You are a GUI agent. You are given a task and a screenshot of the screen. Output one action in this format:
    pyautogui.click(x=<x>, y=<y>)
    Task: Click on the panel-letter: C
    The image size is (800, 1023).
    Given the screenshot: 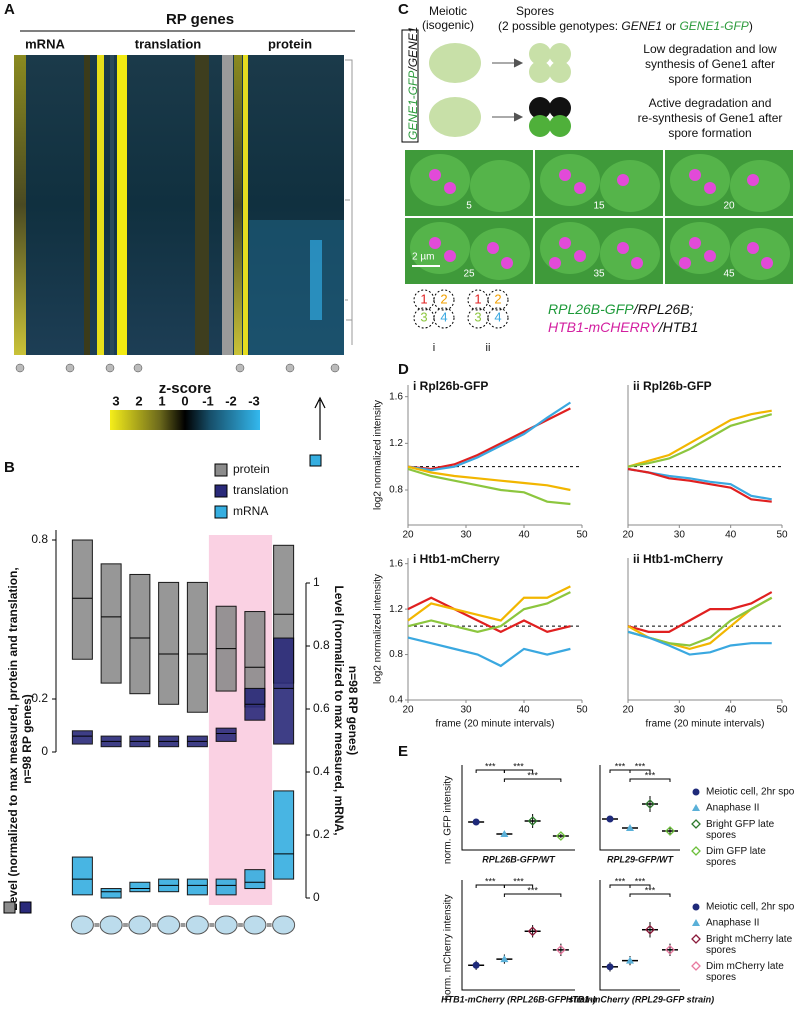 What is the action you would take?
    pyautogui.click(x=403, y=9)
    